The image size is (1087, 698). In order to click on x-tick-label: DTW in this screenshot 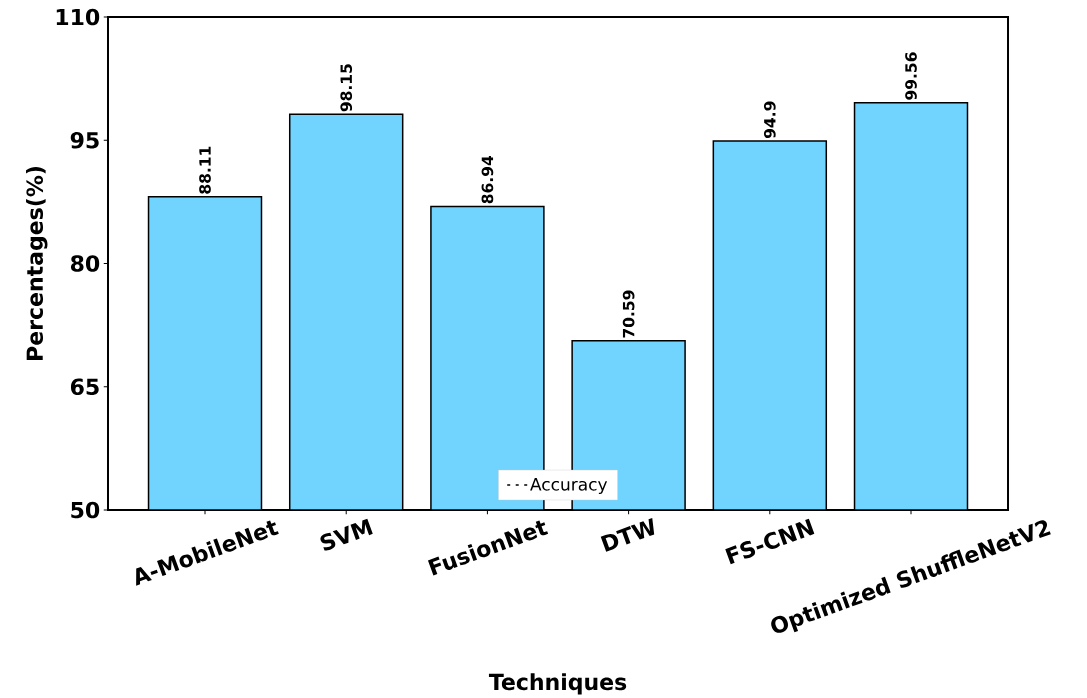, I will do `click(627, 535)`.